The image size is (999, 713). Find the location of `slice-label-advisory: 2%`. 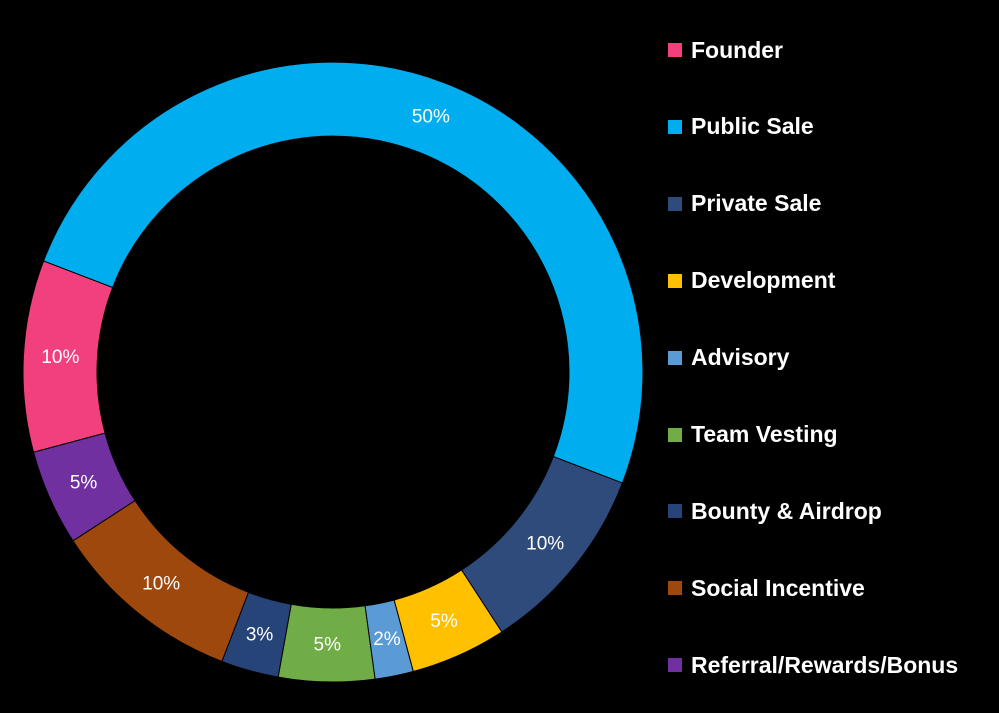

slice-label-advisory: 2% is located at coordinates (387, 639).